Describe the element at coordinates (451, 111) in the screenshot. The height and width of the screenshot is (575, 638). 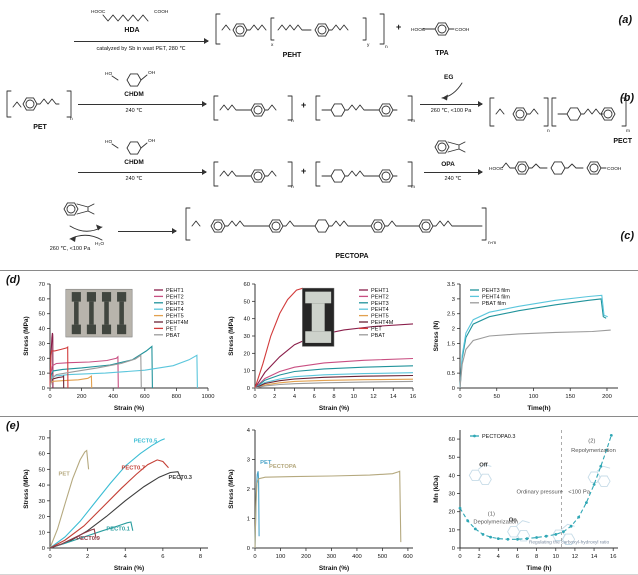
I see `condition-b2: 260 ℃, <100 Pa` at that location.